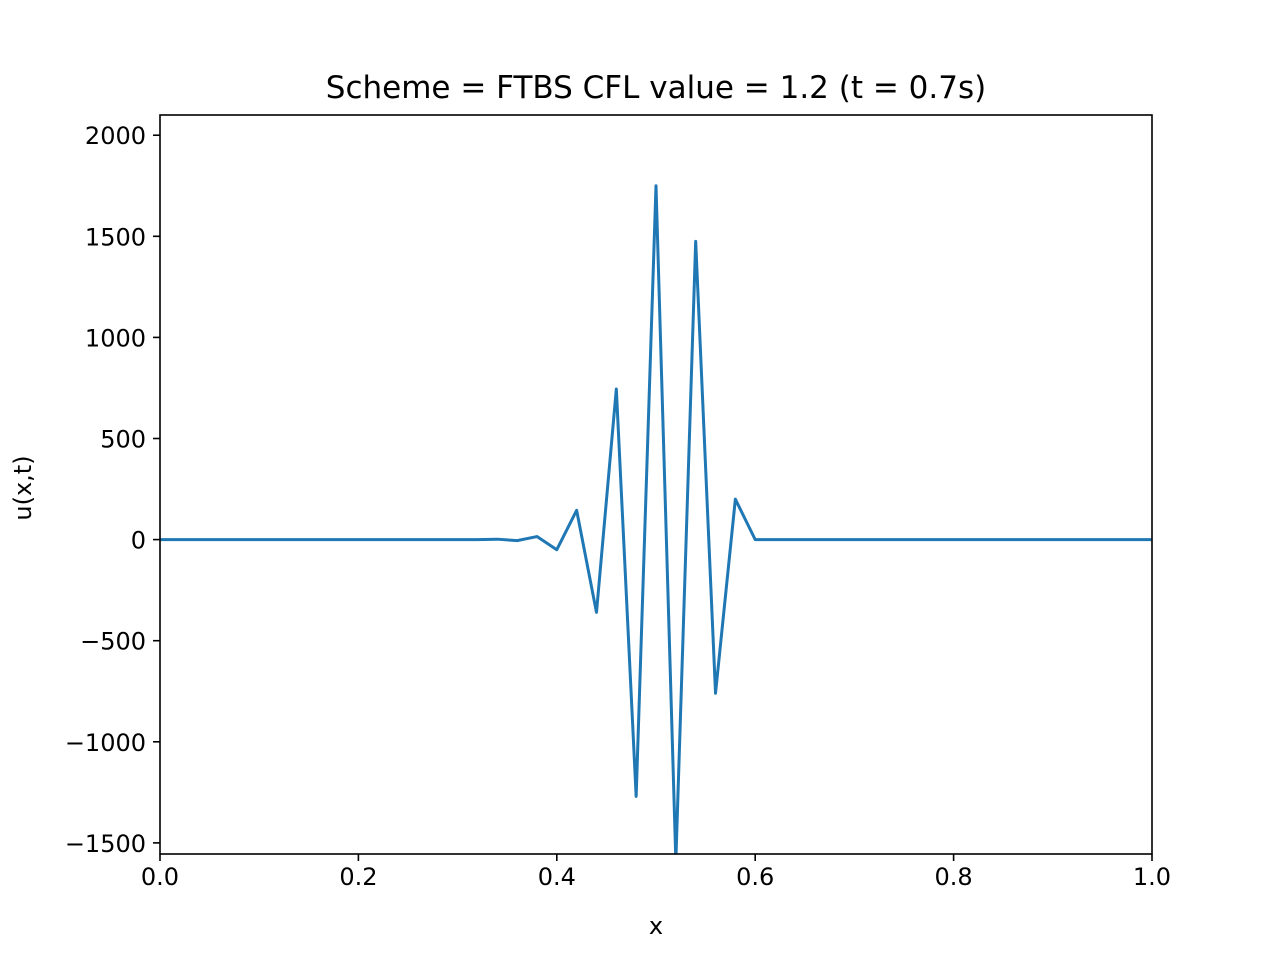 This screenshot has width=1280, height=960. What do you see at coordinates (138, 541) in the screenshot?
I see `y-tick-label: 0` at bounding box center [138, 541].